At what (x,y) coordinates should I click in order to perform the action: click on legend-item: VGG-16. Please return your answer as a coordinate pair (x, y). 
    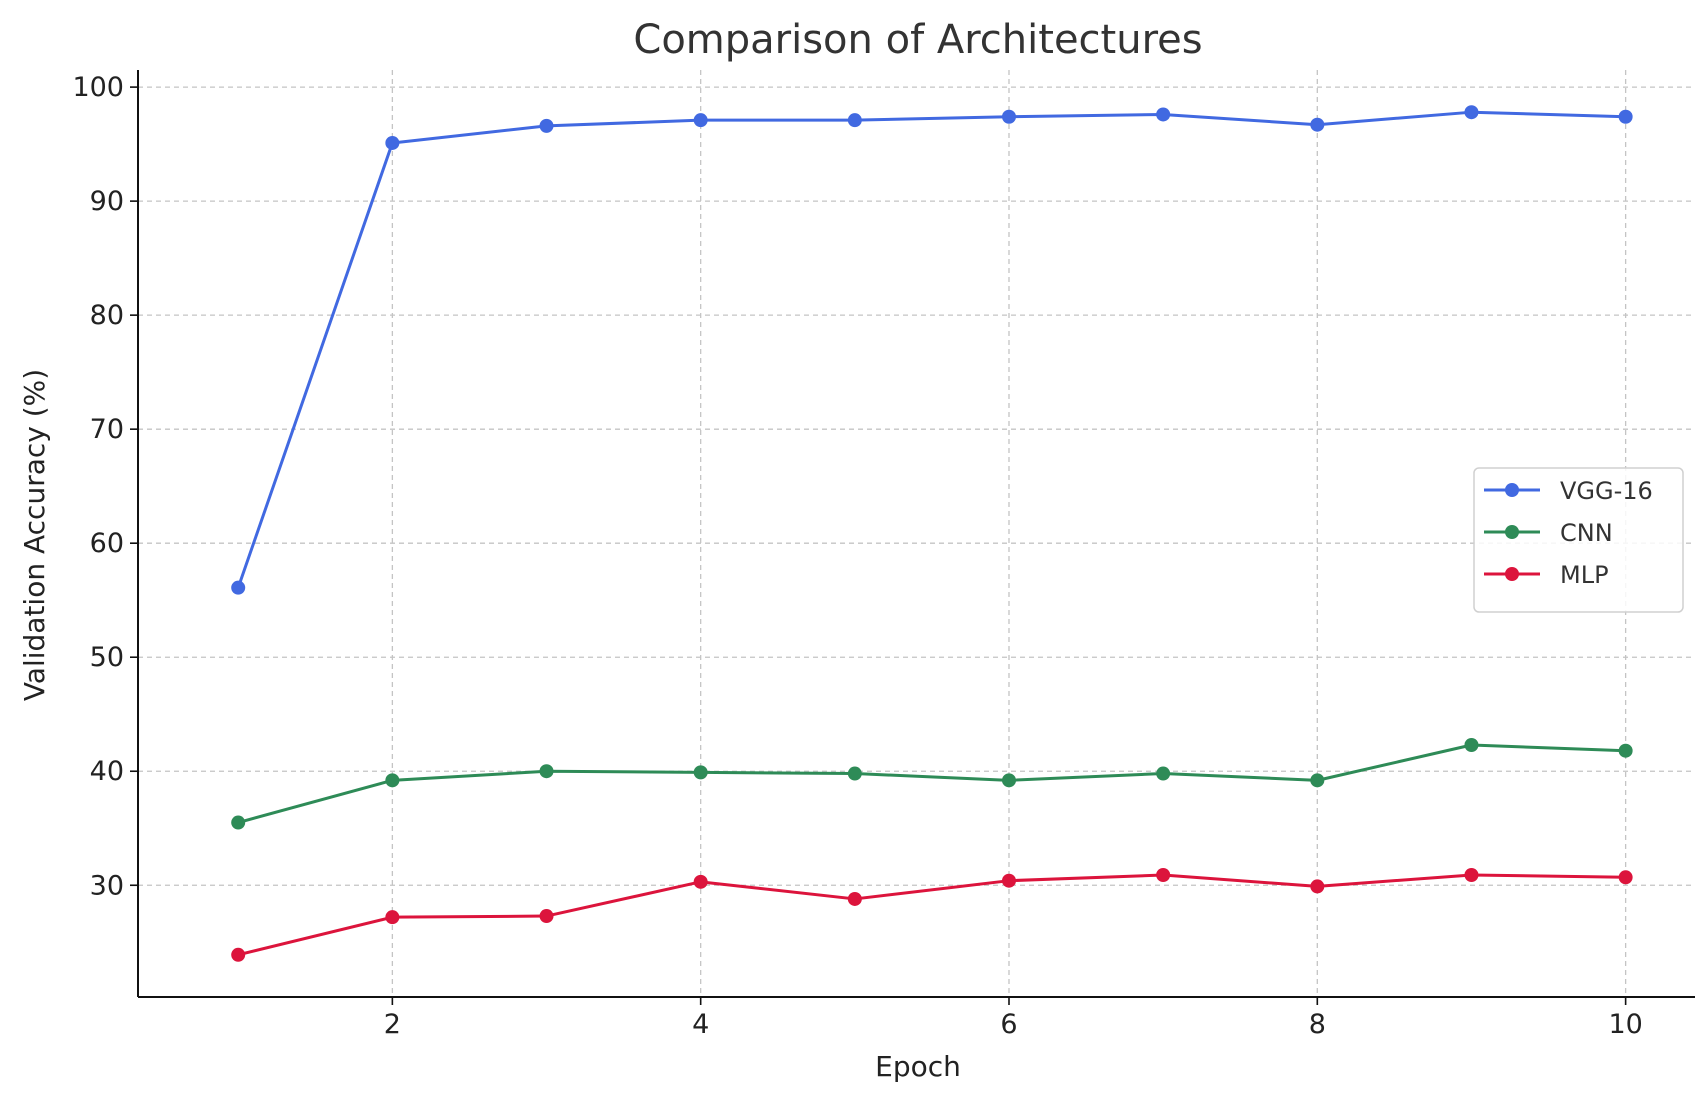
    Looking at the image, I should click on (1568, 491).